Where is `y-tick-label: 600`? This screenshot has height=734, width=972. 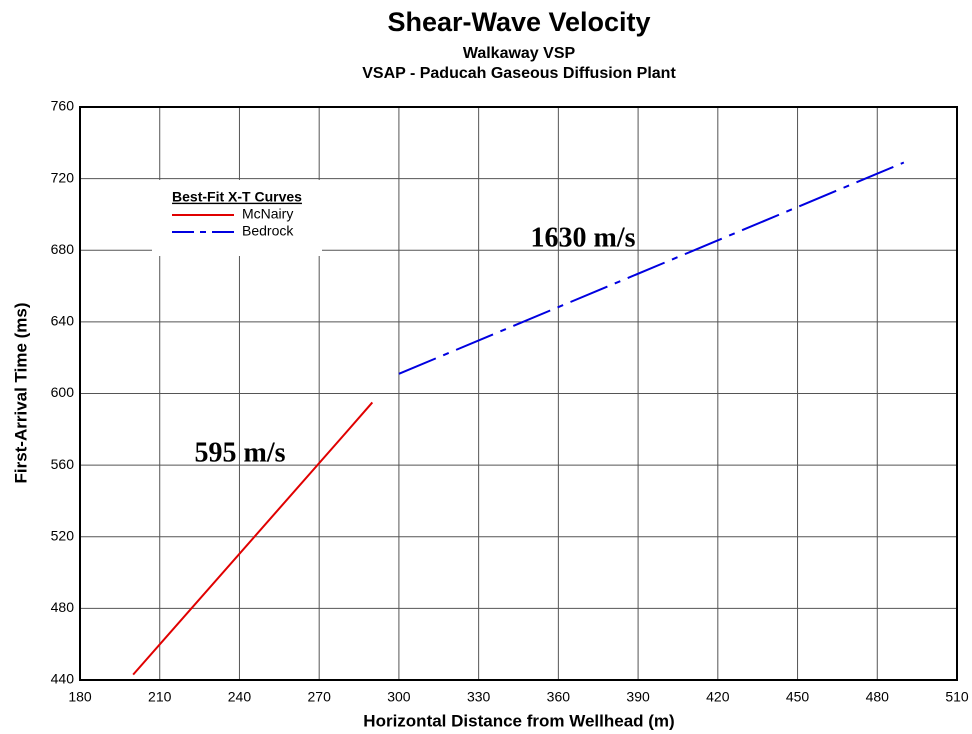
y-tick-label: 600 is located at coordinates (63, 392).